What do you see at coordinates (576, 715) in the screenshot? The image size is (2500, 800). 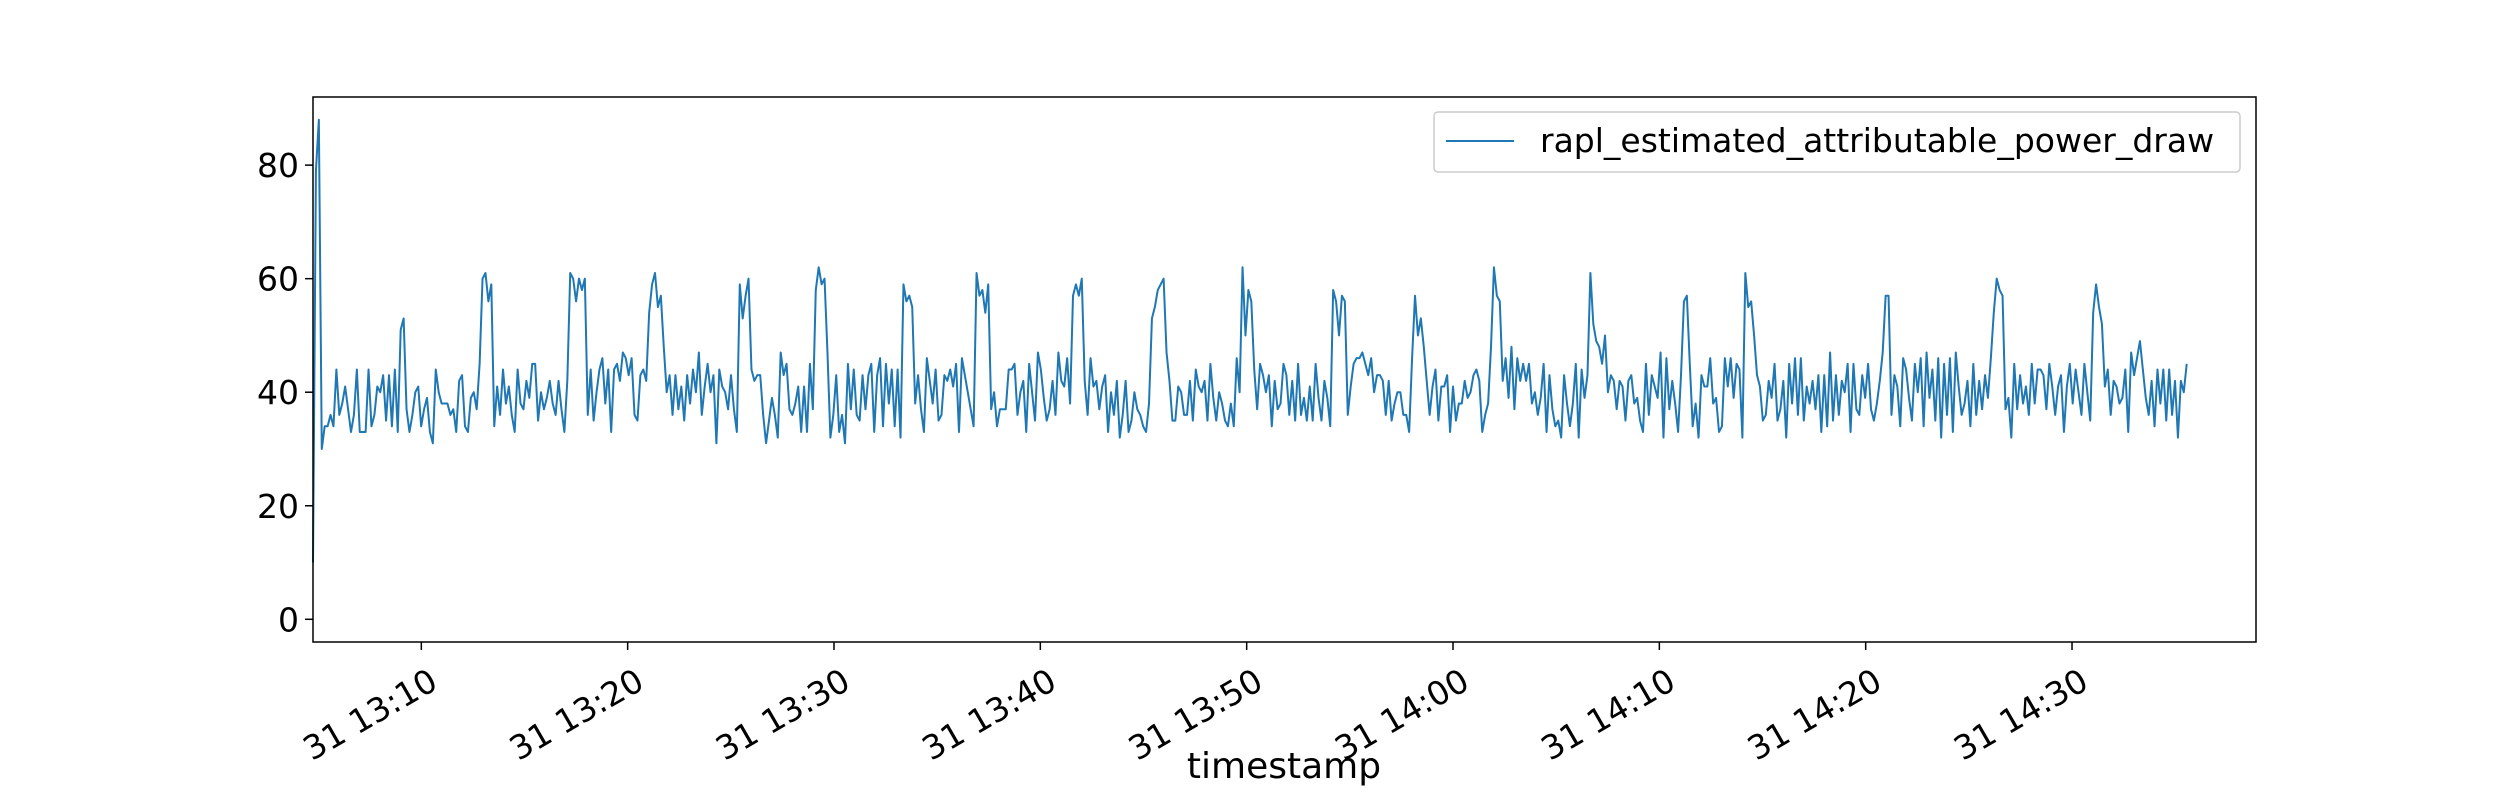 I see `x-tick-label: 31 13:20` at bounding box center [576, 715].